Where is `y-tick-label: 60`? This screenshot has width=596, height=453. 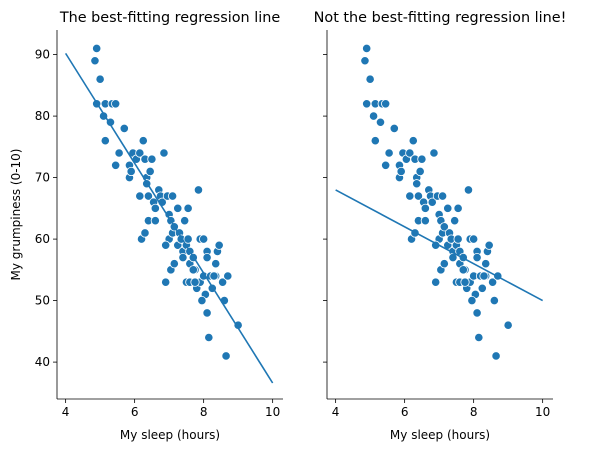 y-tick-label: 60 is located at coordinates (42, 239).